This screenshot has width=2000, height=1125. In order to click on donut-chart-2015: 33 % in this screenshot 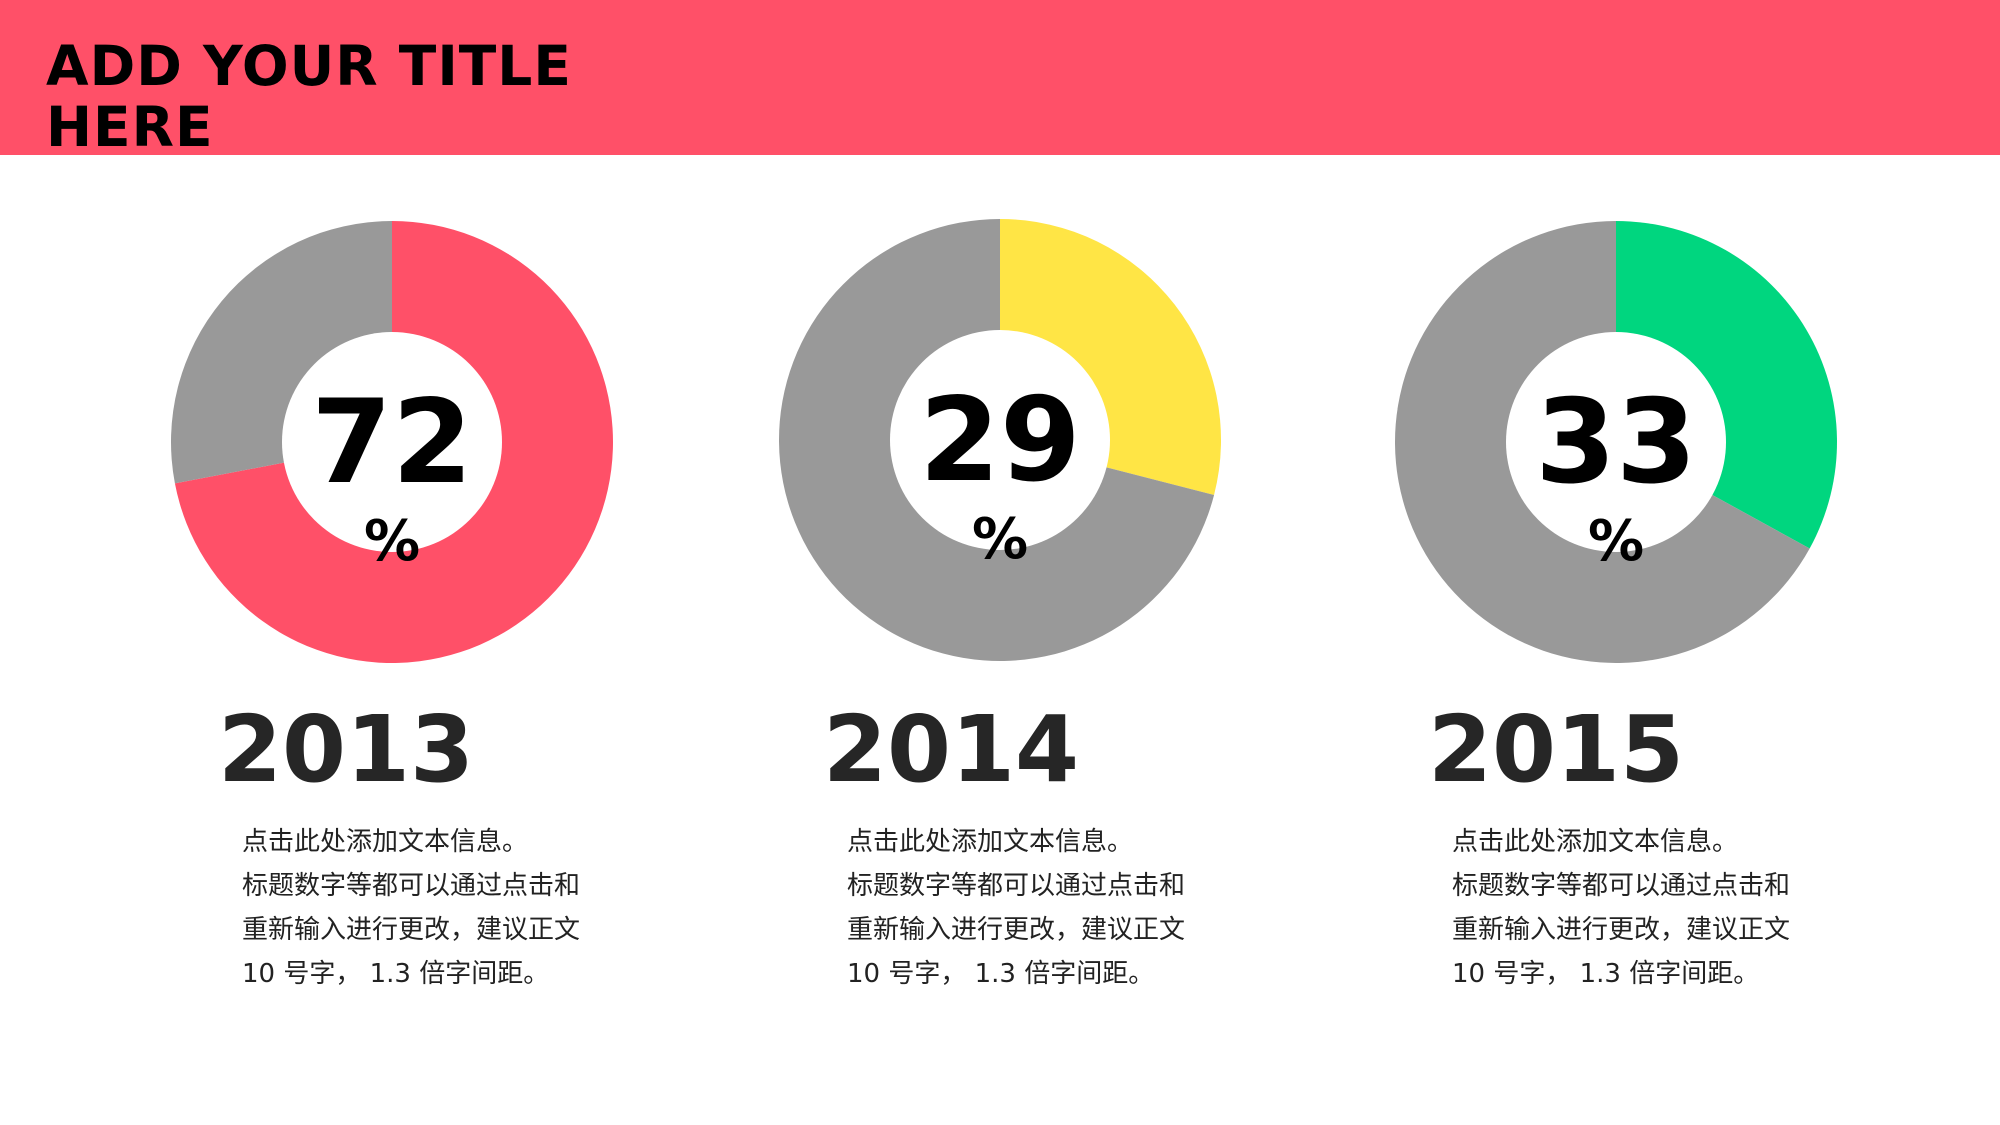, I will do `click(1615, 442)`.